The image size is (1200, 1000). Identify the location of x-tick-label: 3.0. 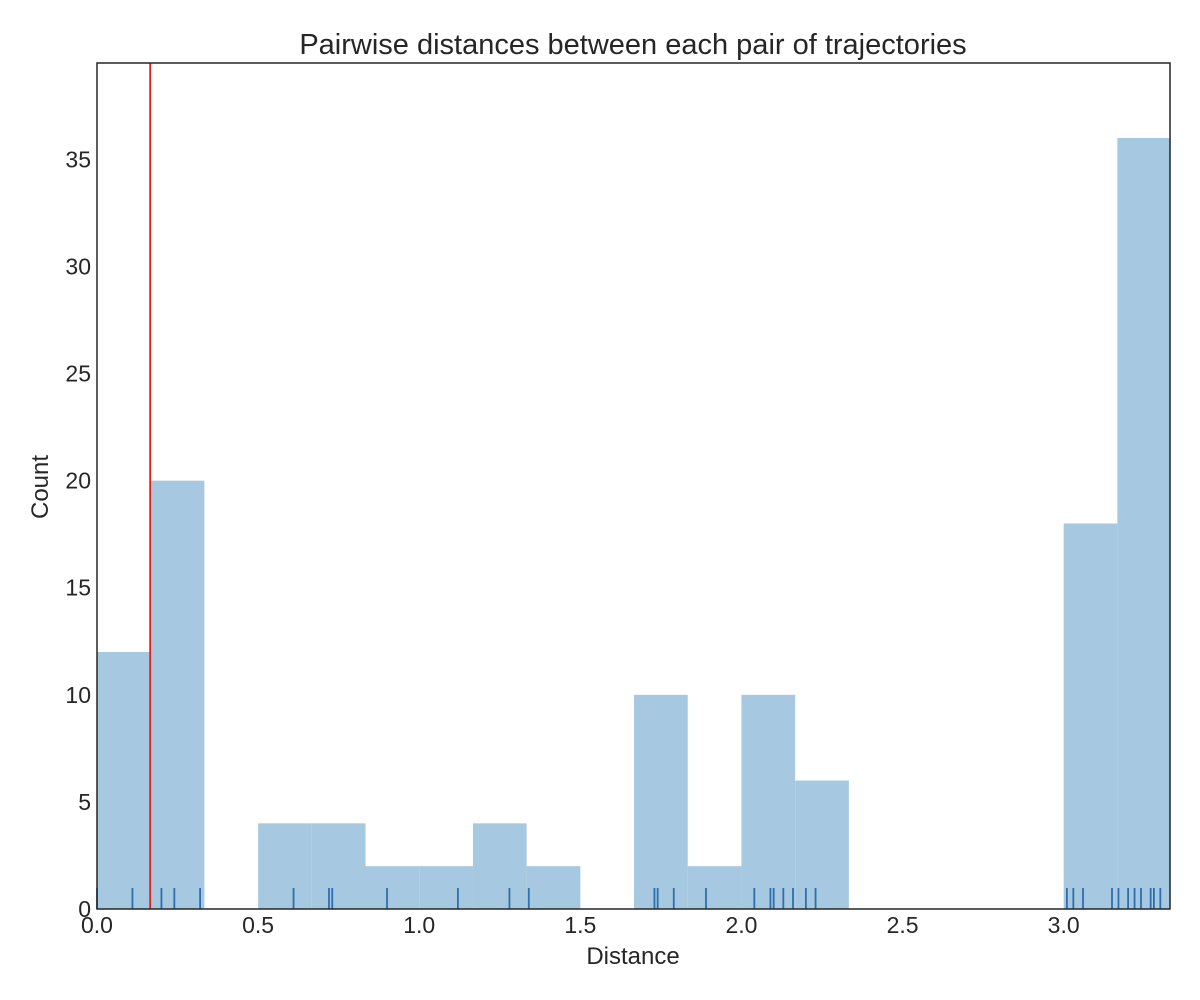
(1064, 925).